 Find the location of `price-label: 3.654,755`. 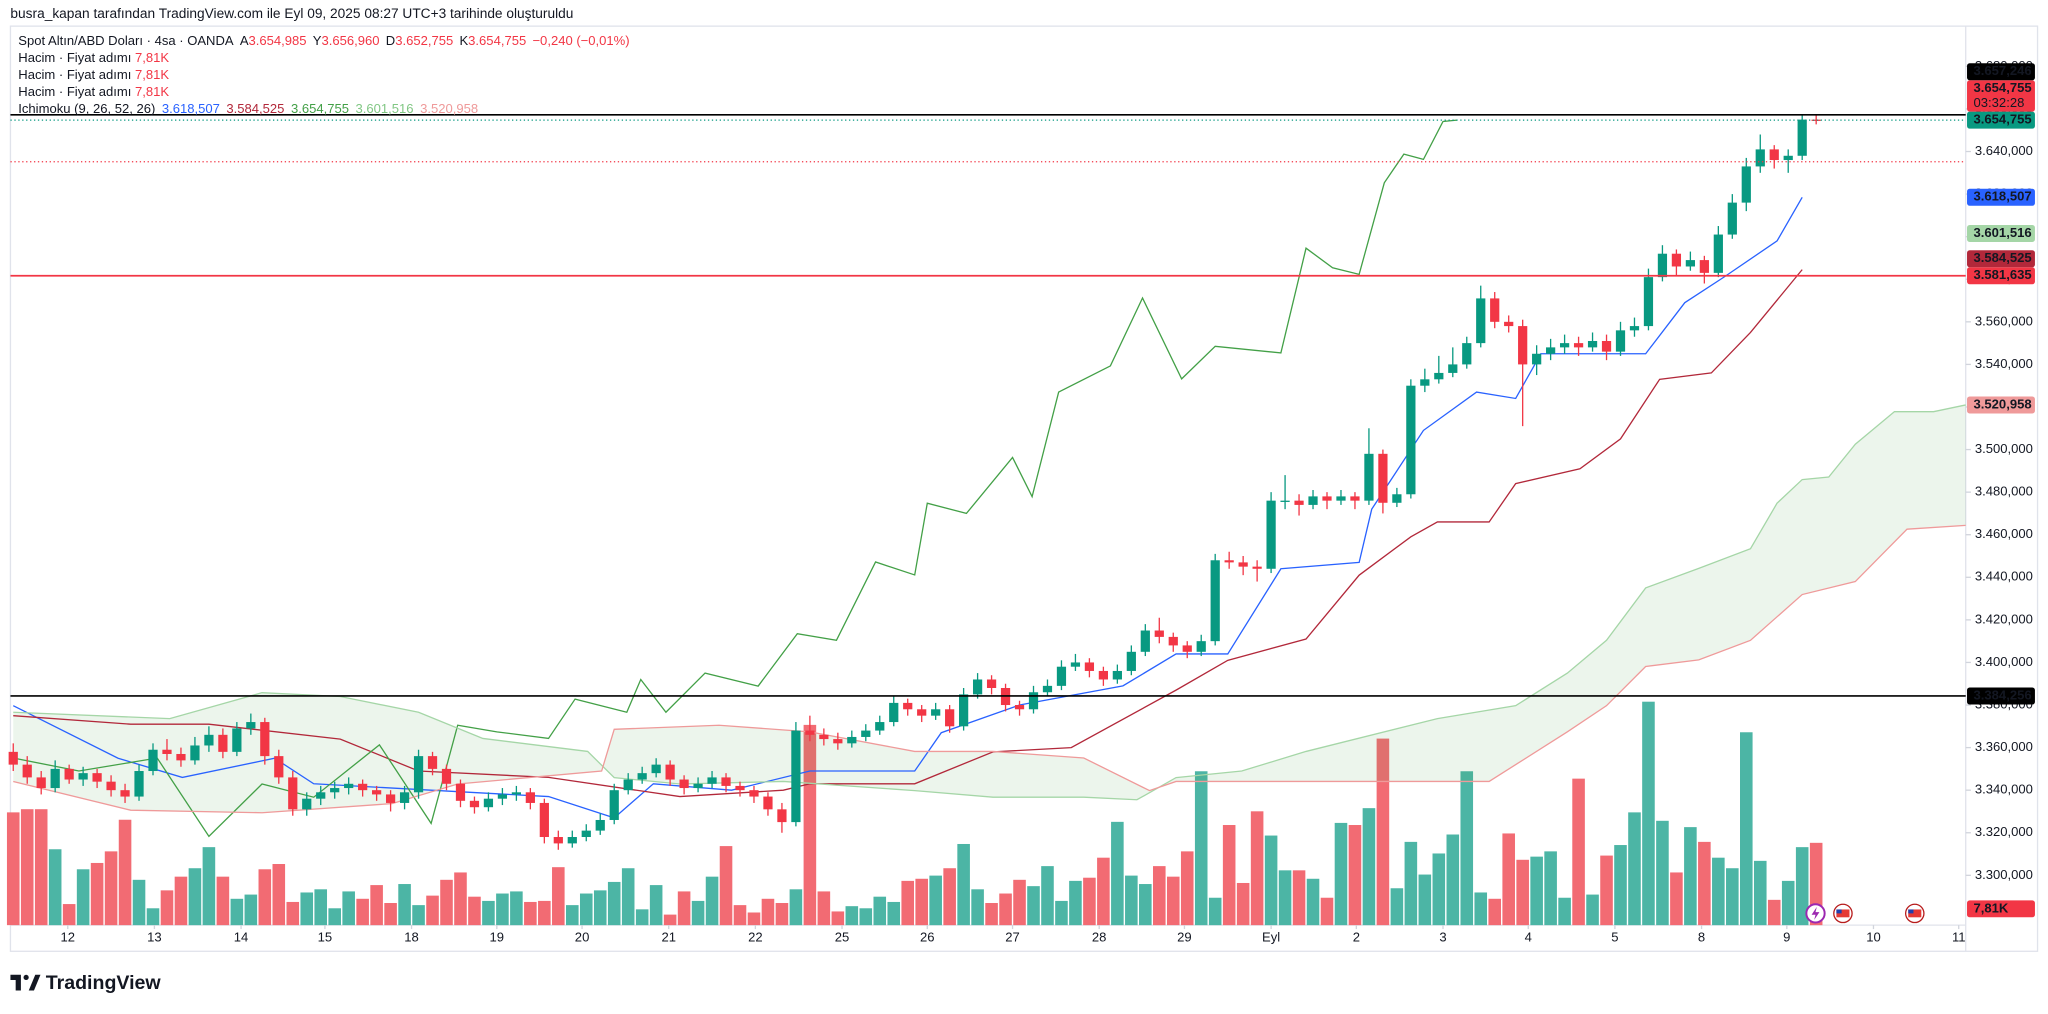

price-label: 3.654,755 is located at coordinates (2003, 87).